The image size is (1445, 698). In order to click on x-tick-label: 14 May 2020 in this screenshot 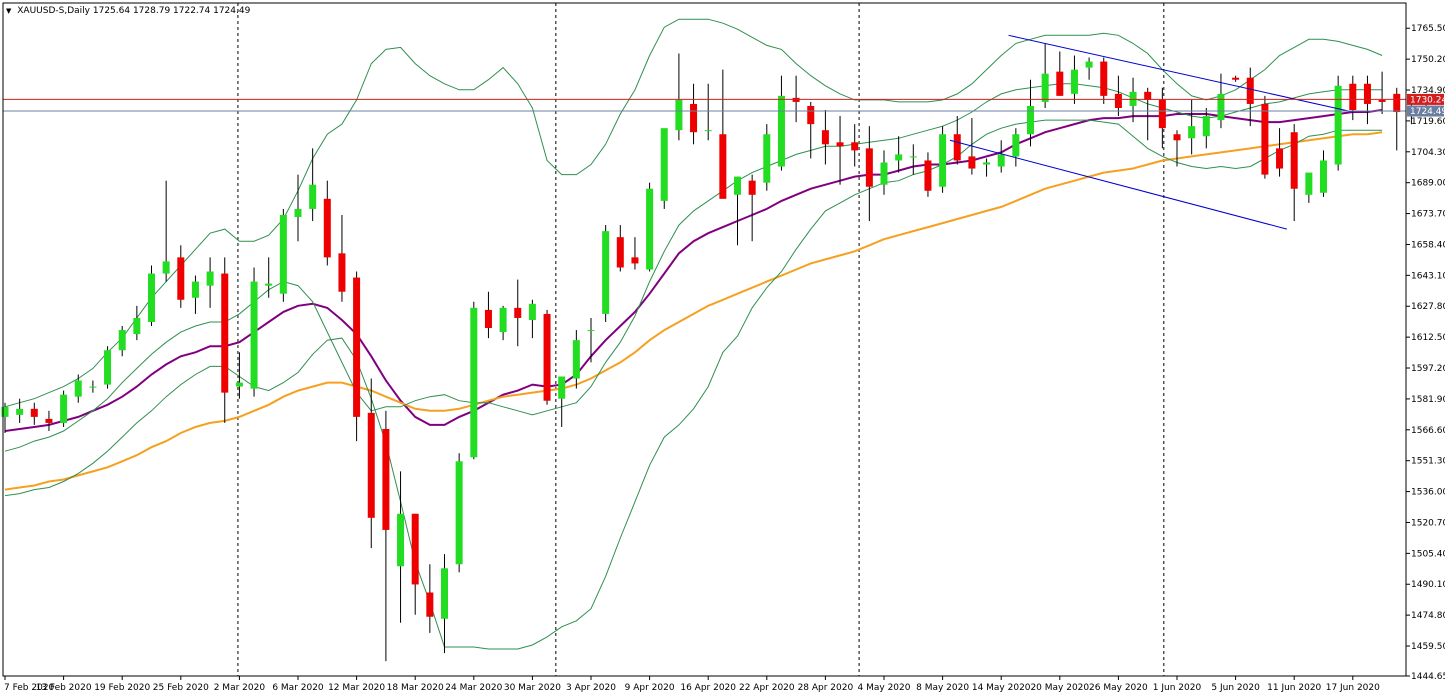, I will do `click(1001, 688)`.